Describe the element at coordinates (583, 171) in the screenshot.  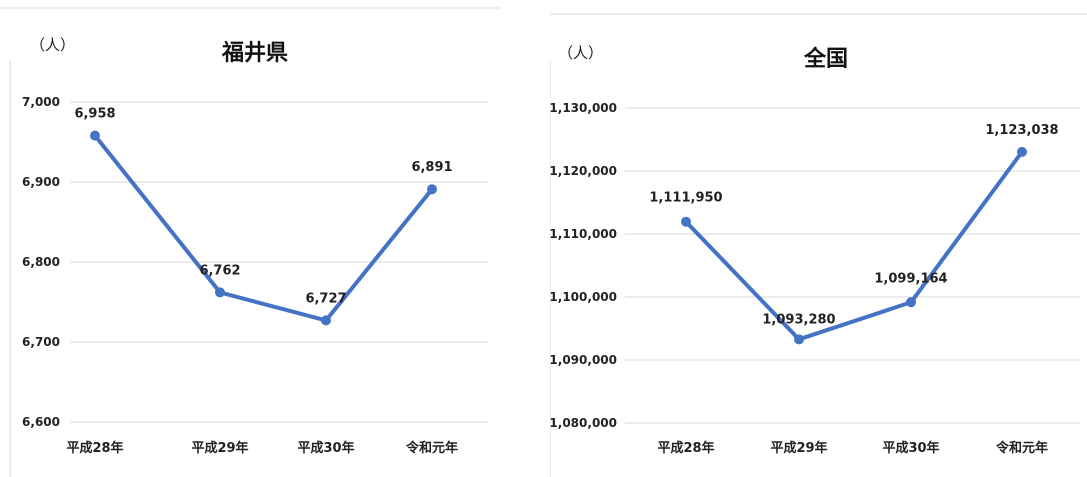
I see `y-tick-label: 1,120,000` at that location.